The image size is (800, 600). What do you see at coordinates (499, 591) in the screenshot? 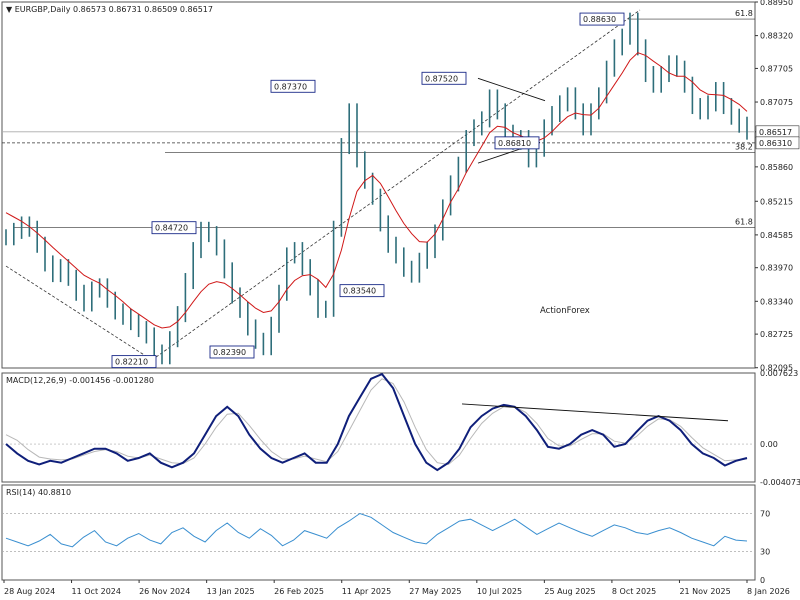
I see `x-tick-label: 10 Jul 2025` at bounding box center [499, 591].